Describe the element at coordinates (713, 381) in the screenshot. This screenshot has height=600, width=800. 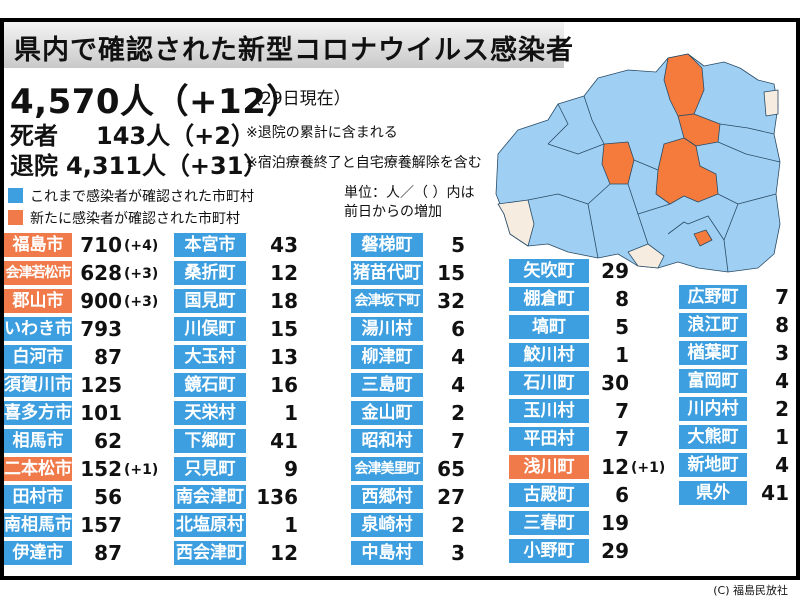
I see `municipality-name: 富岡町` at that location.